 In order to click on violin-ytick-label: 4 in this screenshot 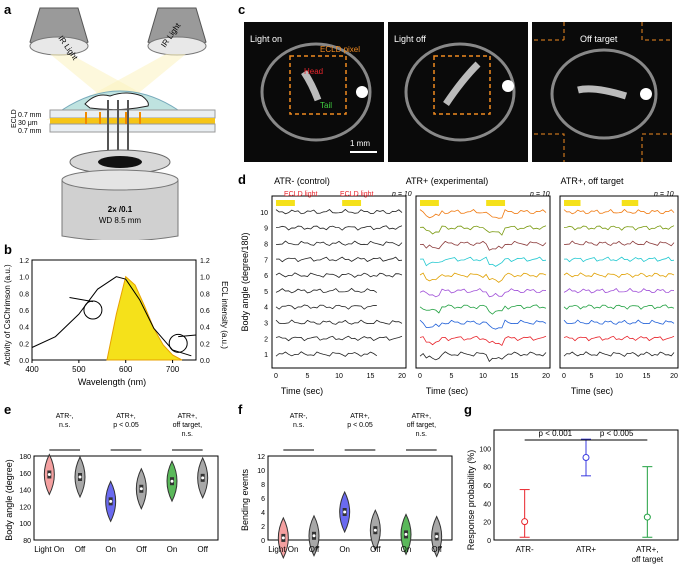, I will do `click(263, 513)`.